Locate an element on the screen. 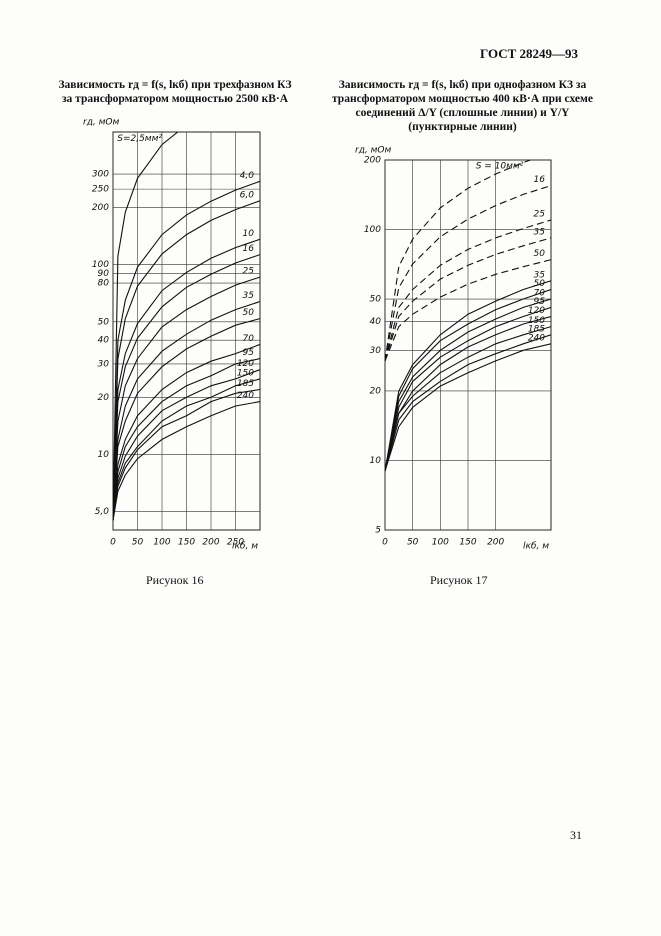 The image size is (661, 936). y-tick-label: 90 is located at coordinates (104, 274).